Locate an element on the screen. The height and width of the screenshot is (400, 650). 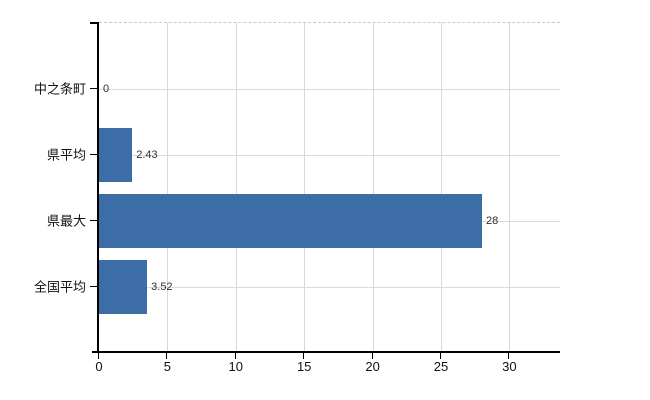
bar-value-label: 3.52 is located at coordinates (162, 287).